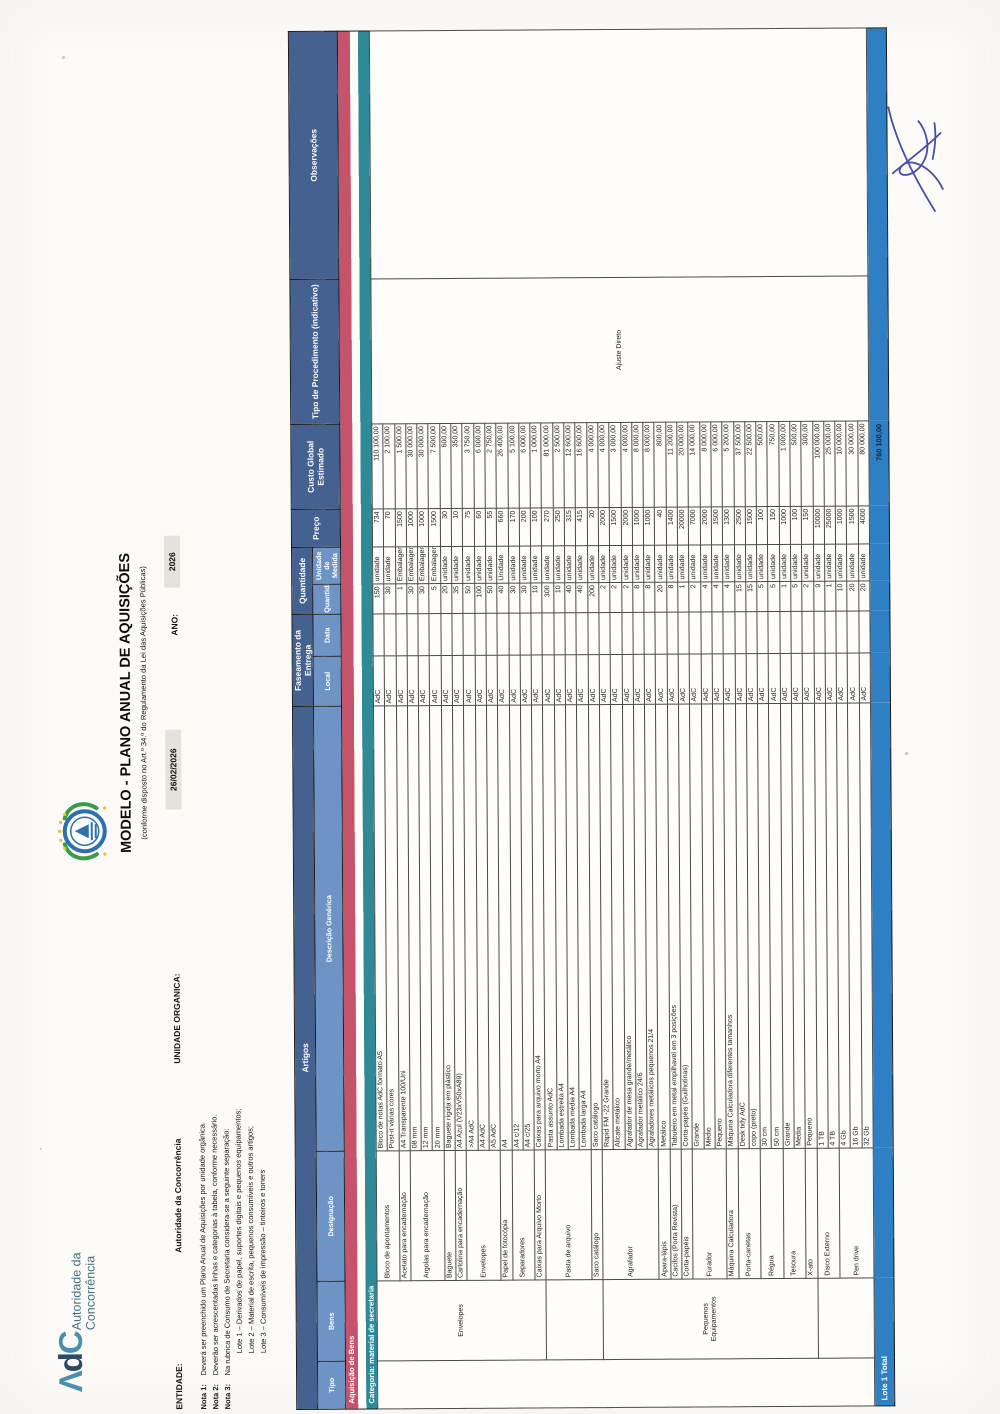 The image size is (1000, 1414). I want to click on column-header: Custo Global Estimado, so click(315, 467).